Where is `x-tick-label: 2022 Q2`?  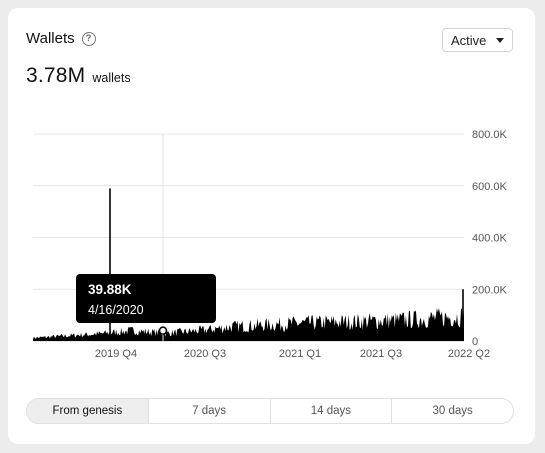
x-tick-label: 2022 Q2 is located at coordinates (469, 354).